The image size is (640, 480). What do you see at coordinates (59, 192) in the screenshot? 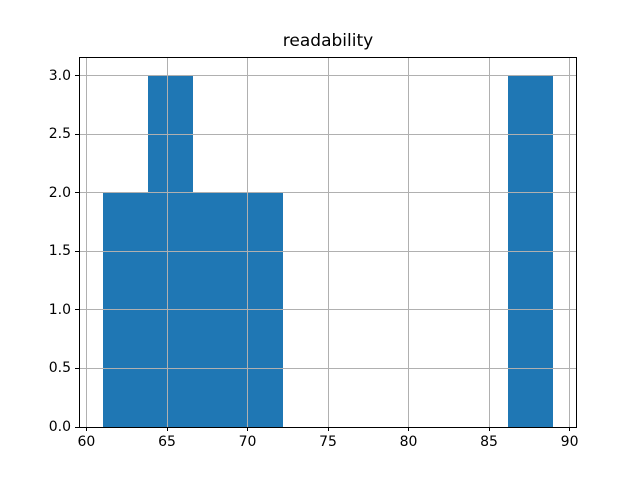
I see `y-tick-label: 2.0` at bounding box center [59, 192].